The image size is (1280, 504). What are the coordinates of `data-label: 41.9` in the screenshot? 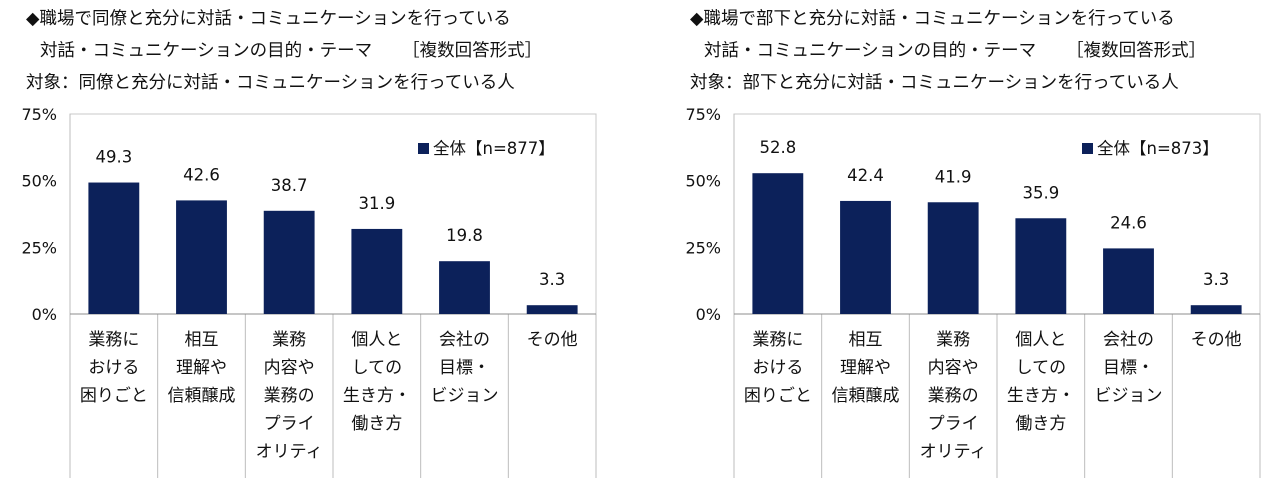 It's located at (953, 176).